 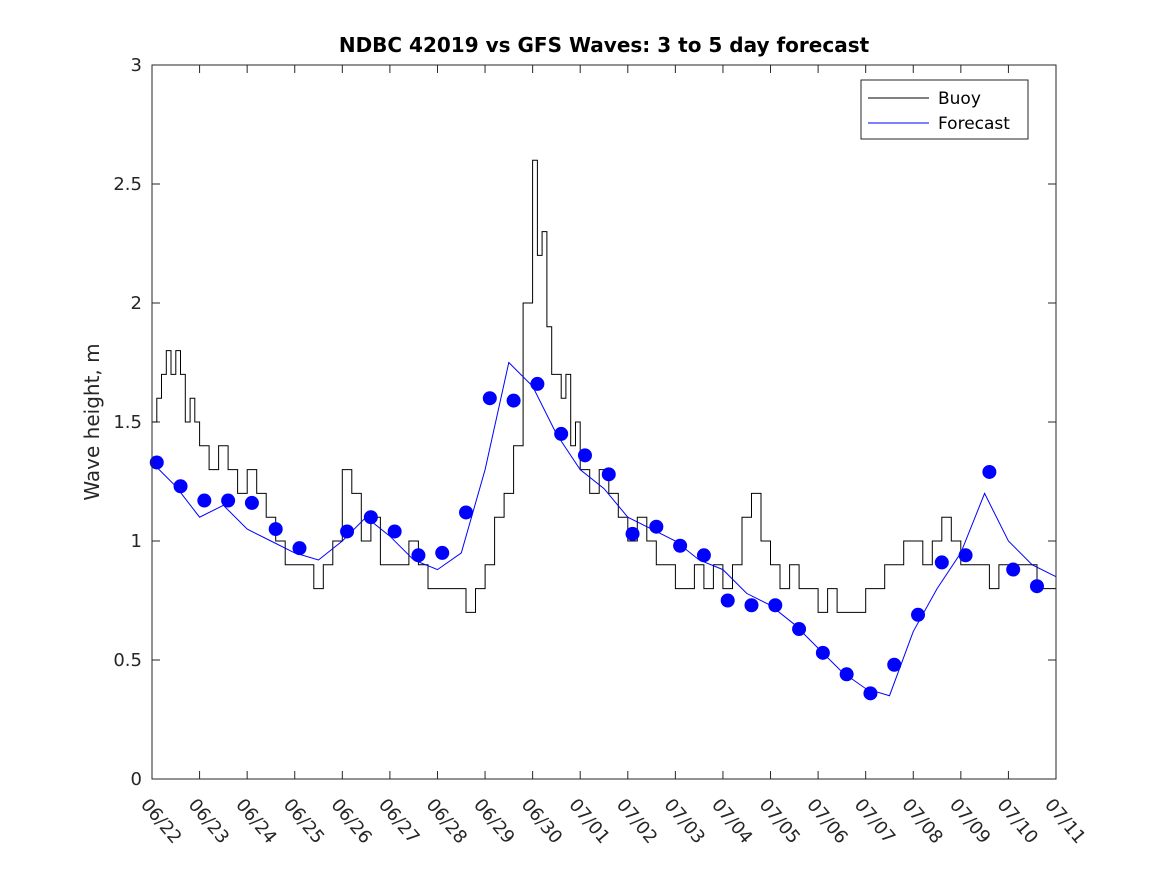 What do you see at coordinates (959, 99) in the screenshot?
I see `legend-buoy-label: Buoy` at bounding box center [959, 99].